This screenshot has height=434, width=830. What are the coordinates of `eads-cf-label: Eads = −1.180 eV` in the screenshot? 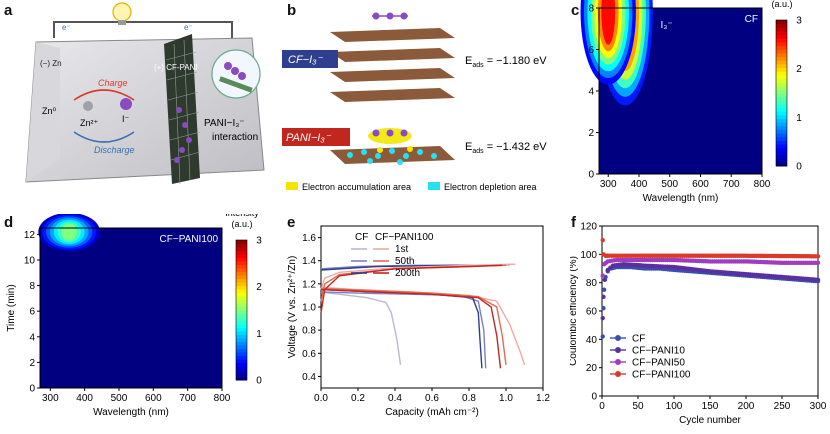 It's located at (506, 62).